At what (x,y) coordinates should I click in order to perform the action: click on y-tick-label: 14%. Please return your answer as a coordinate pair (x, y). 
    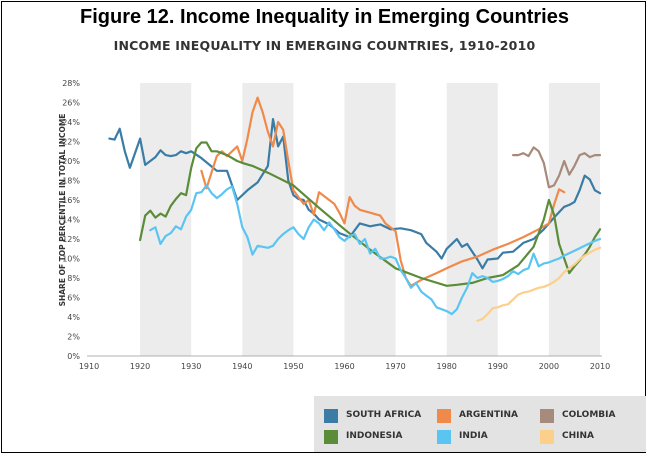
    Looking at the image, I should click on (71, 220).